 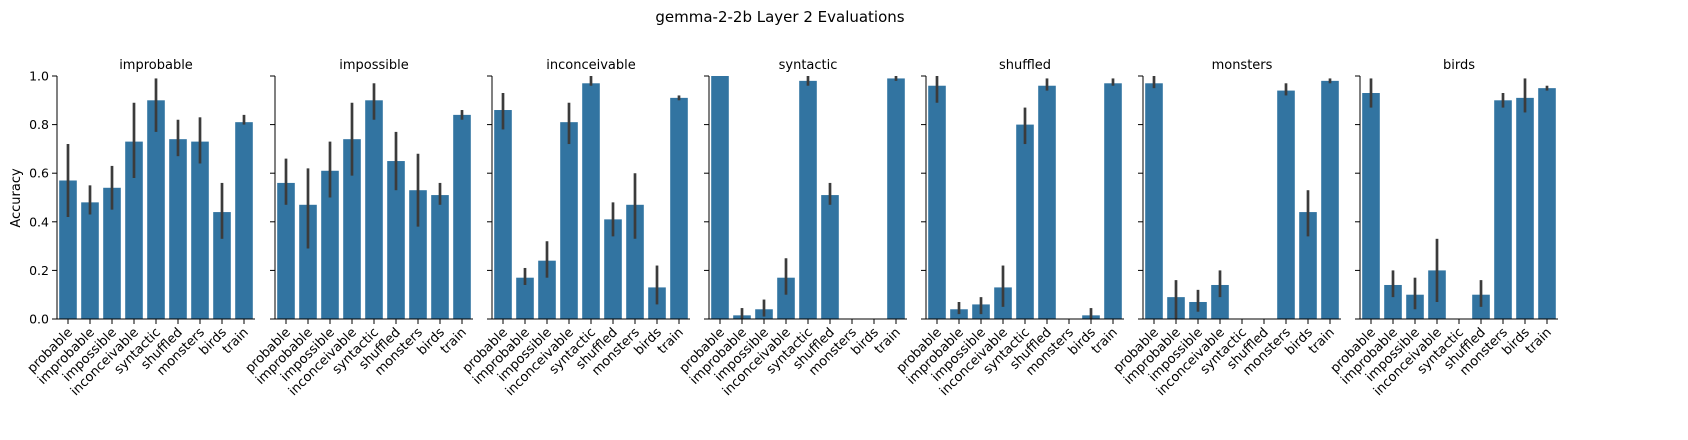 What do you see at coordinates (39, 221) in the screenshot?
I see `y-tick-label: 0.4` at bounding box center [39, 221].